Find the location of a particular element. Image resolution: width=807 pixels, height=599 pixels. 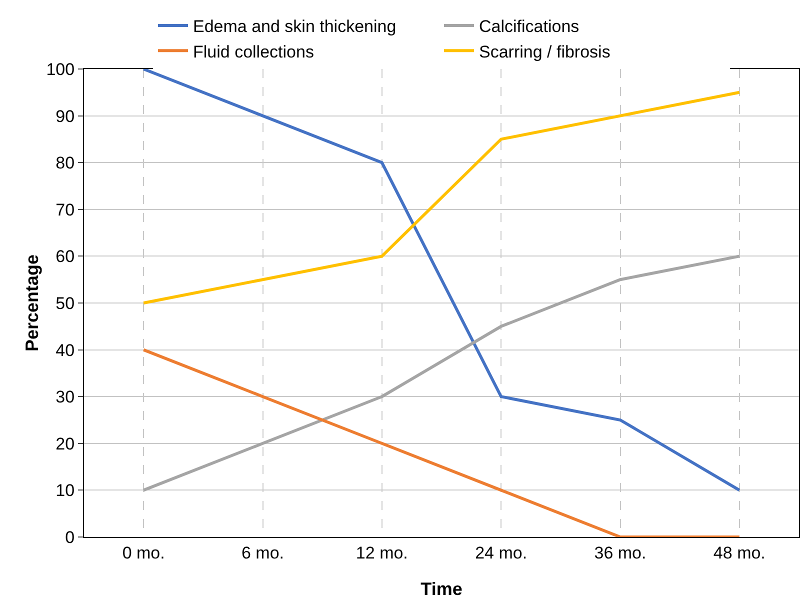

y-tick-label: 50 is located at coordinates (65, 303).